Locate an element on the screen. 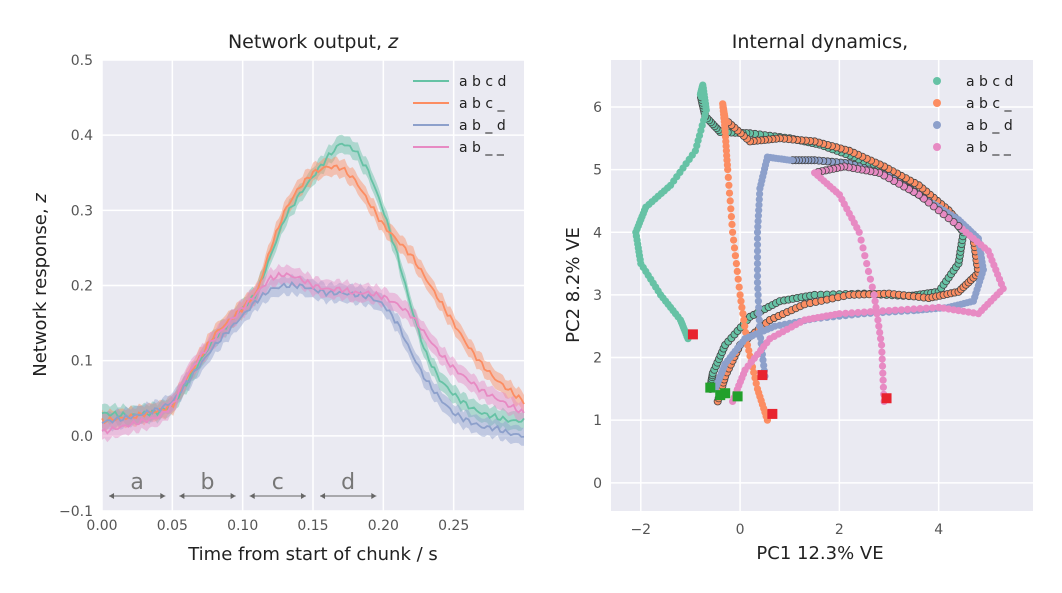 The height and width of the screenshot is (593, 1062). left-x-tick-label: 0.25 is located at coordinates (453, 526).